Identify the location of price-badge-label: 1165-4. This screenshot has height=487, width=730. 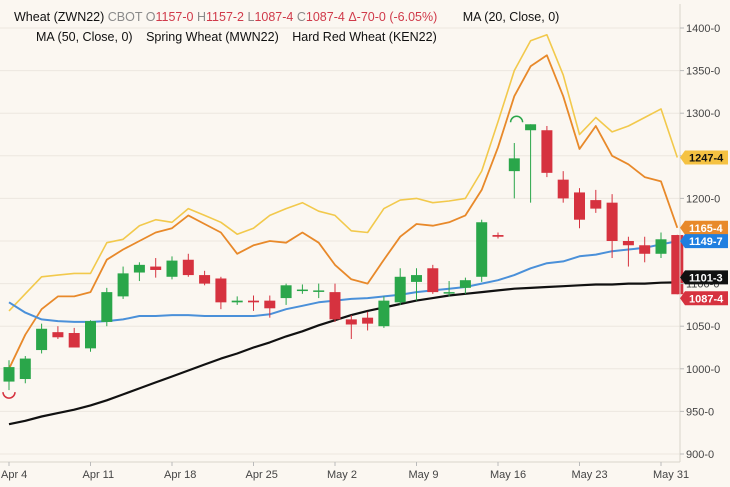
(706, 229).